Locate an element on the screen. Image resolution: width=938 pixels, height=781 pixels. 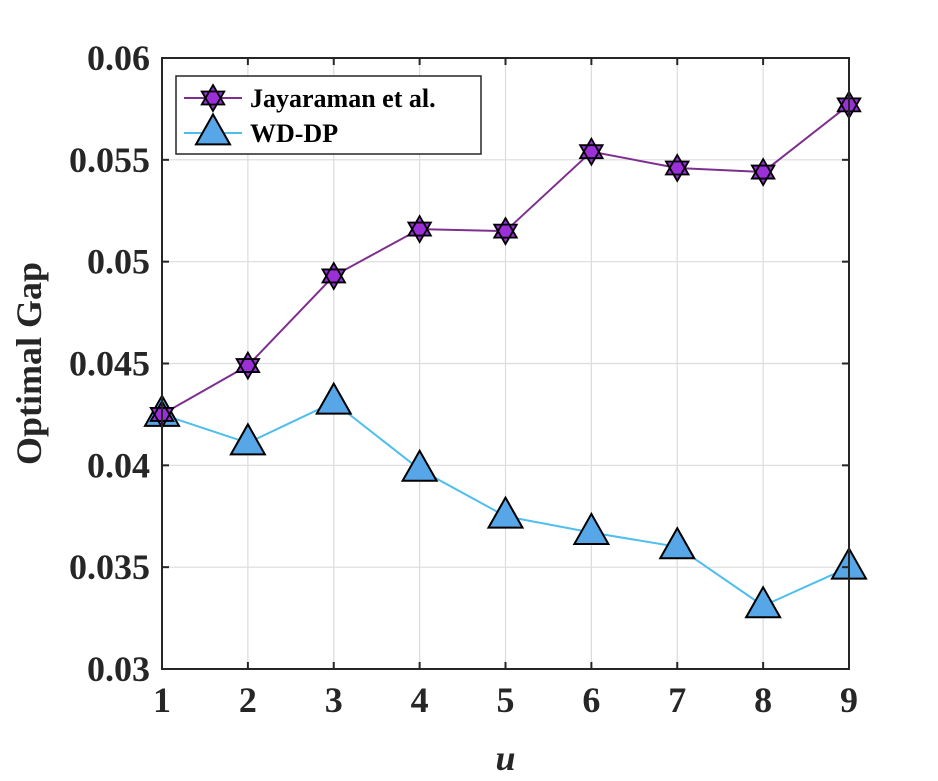
x-tick-label: 6 is located at coordinates (591, 700).